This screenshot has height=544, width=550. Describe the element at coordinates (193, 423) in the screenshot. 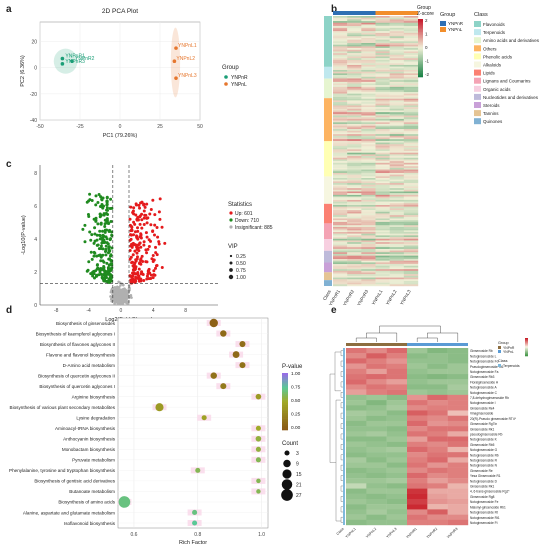

I see `enrichment-plot-area` at that location.